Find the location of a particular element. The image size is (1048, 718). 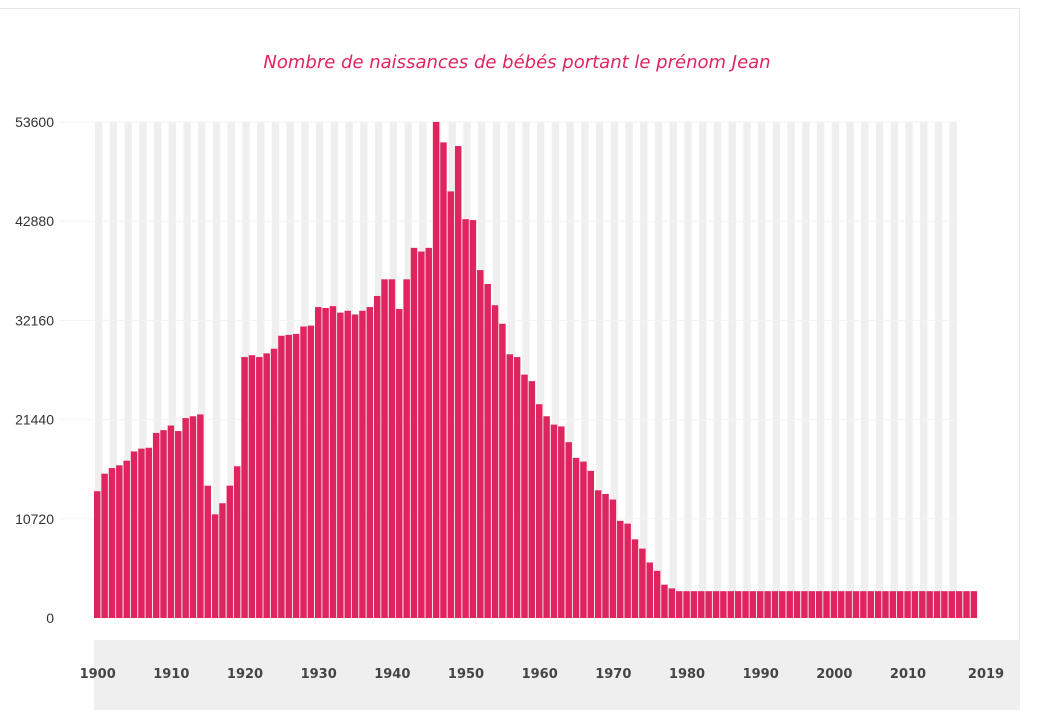

bar-2018 is located at coordinates (966, 604).